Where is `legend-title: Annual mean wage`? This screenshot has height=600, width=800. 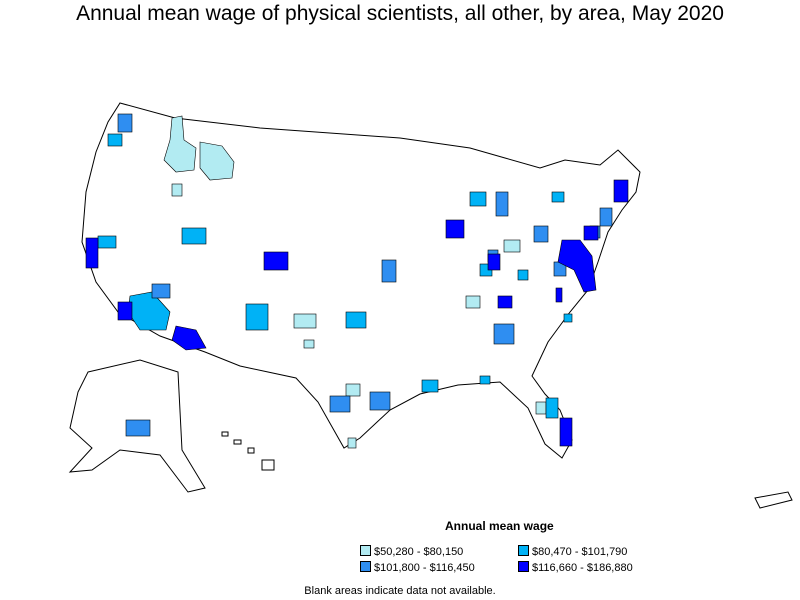 legend-title: Annual mean wage is located at coordinates (499, 526).